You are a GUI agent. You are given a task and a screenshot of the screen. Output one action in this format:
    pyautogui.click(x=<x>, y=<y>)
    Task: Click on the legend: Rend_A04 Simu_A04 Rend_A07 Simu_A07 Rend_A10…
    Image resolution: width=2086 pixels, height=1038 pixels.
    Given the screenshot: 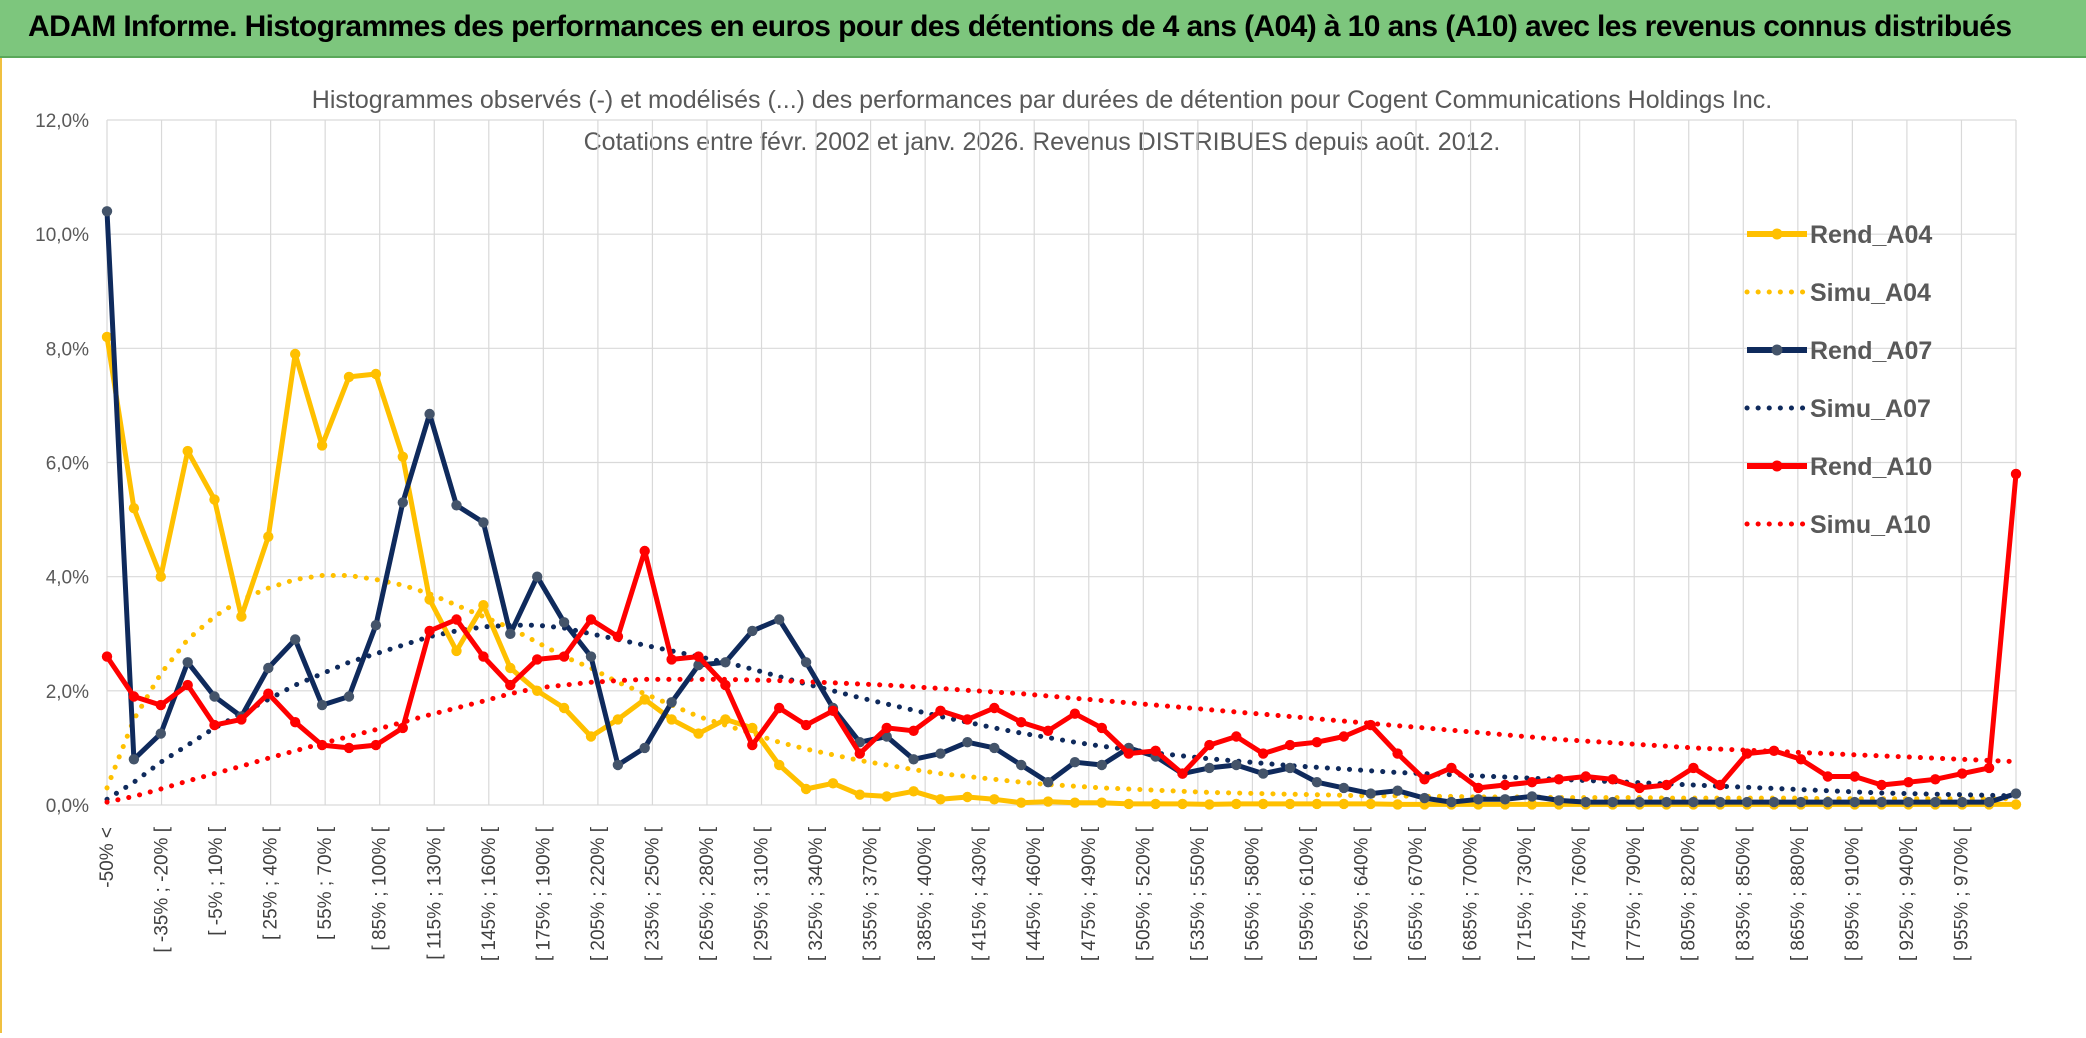 What is the action you would take?
    pyautogui.click(x=1838, y=380)
    